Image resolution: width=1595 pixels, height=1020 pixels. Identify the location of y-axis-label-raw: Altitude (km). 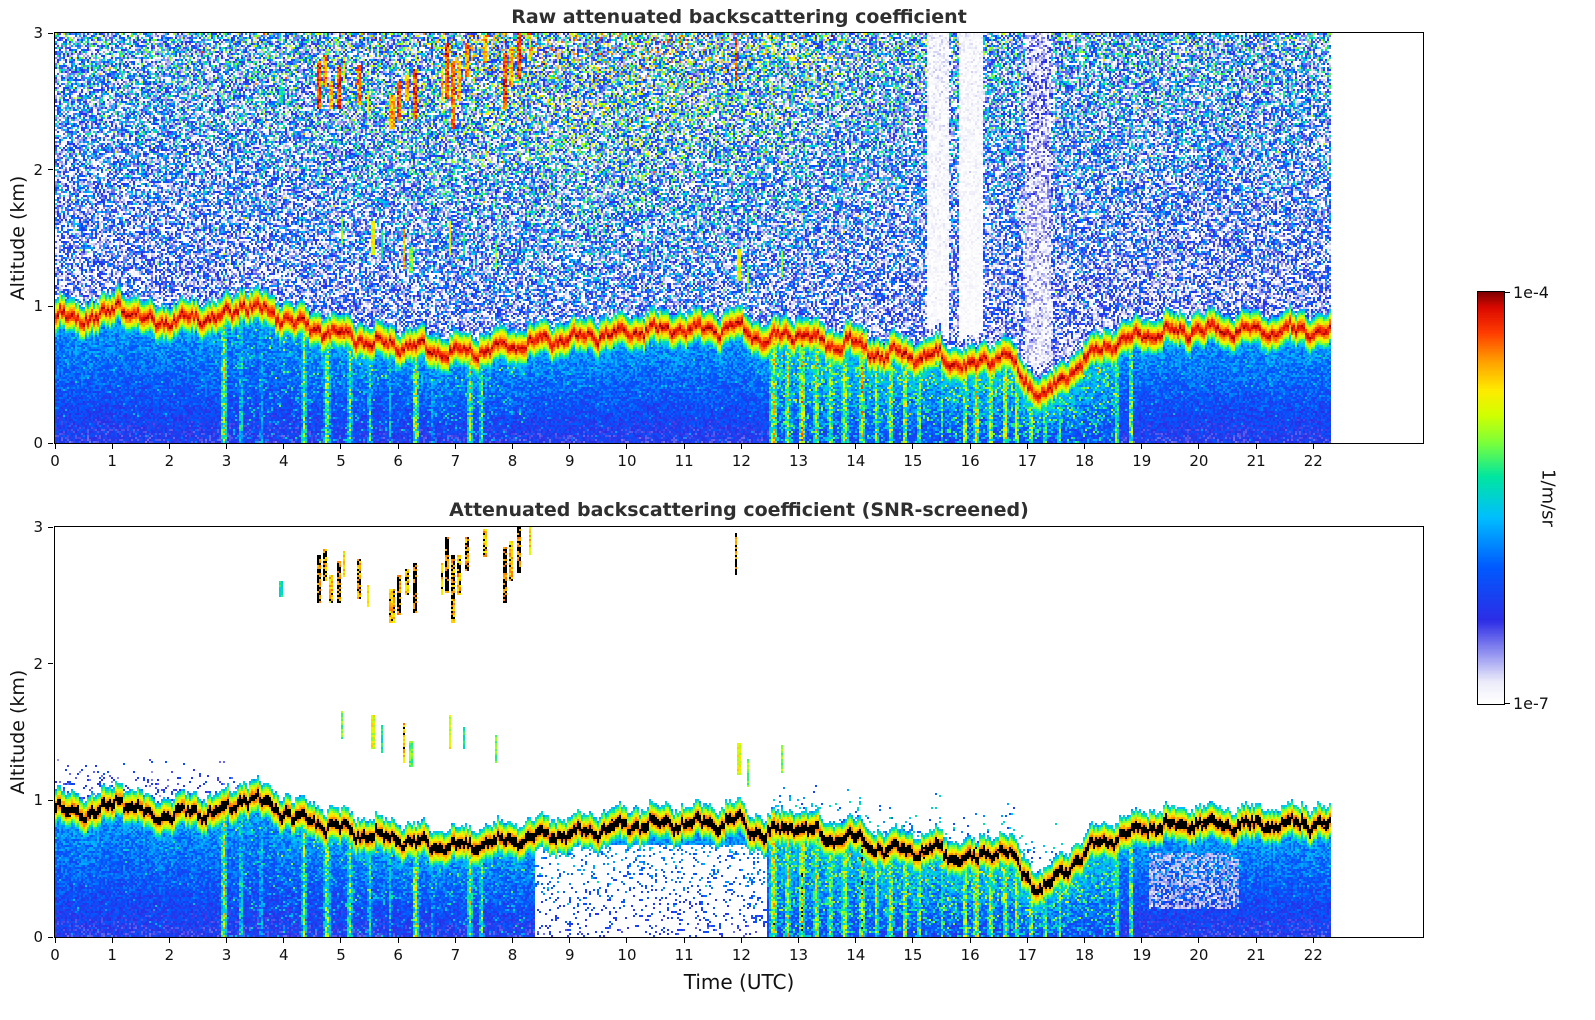
(18, 238).